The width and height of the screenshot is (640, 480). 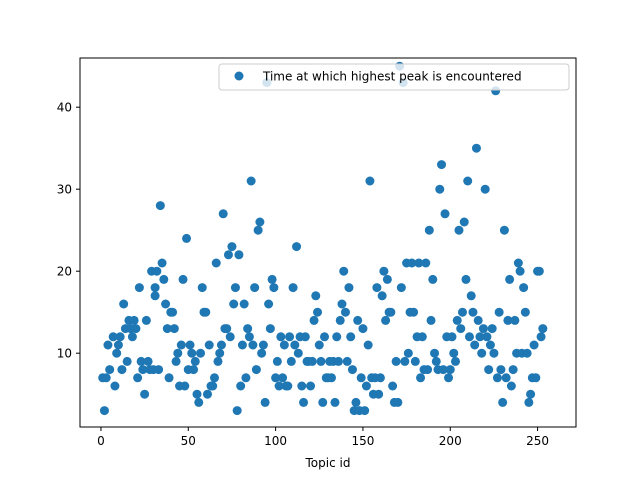 What do you see at coordinates (394, 77) in the screenshot?
I see `legend-box` at bounding box center [394, 77].